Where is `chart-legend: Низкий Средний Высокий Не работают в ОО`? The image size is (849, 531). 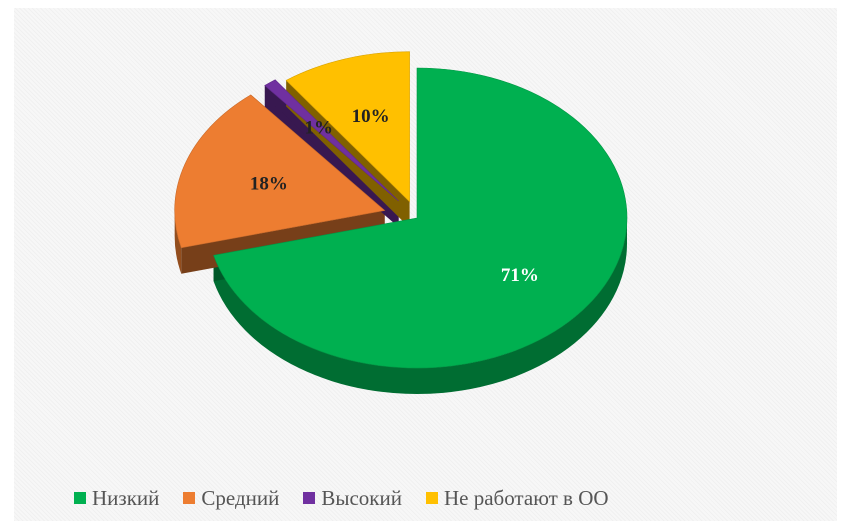
chart-legend: Низкий Средний Высокий Не работают в ОО is located at coordinates (454, 498).